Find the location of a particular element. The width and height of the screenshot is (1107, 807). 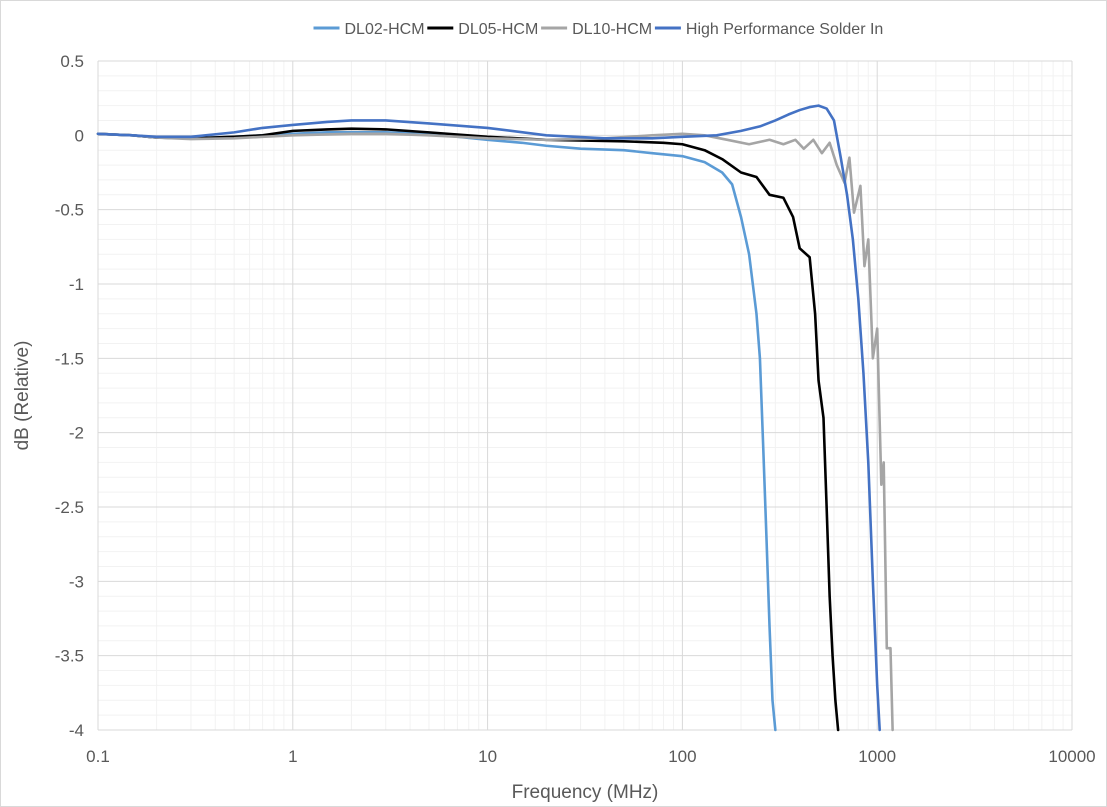

legend-label-1: DL05-HCM is located at coordinates (498, 29).